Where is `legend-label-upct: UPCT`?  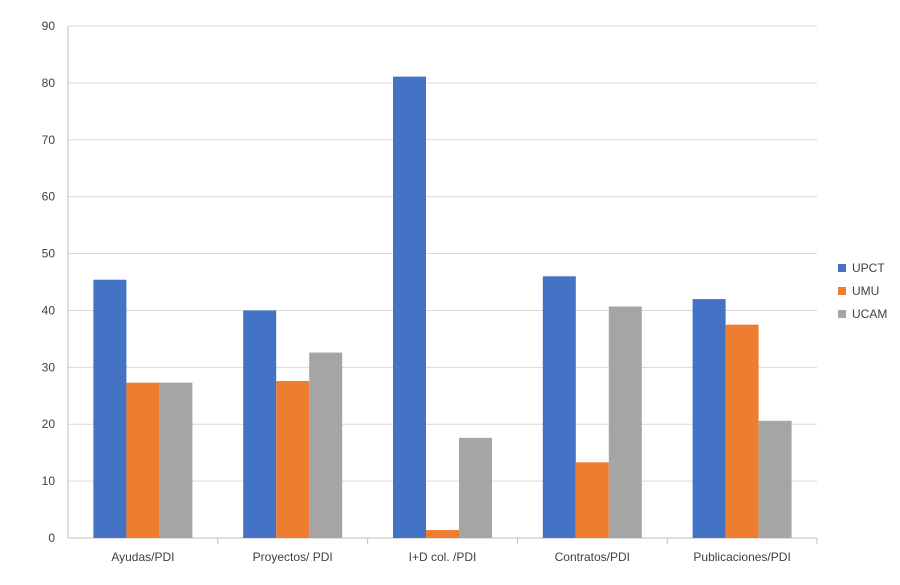 legend-label-upct: UPCT is located at coordinates (868, 268).